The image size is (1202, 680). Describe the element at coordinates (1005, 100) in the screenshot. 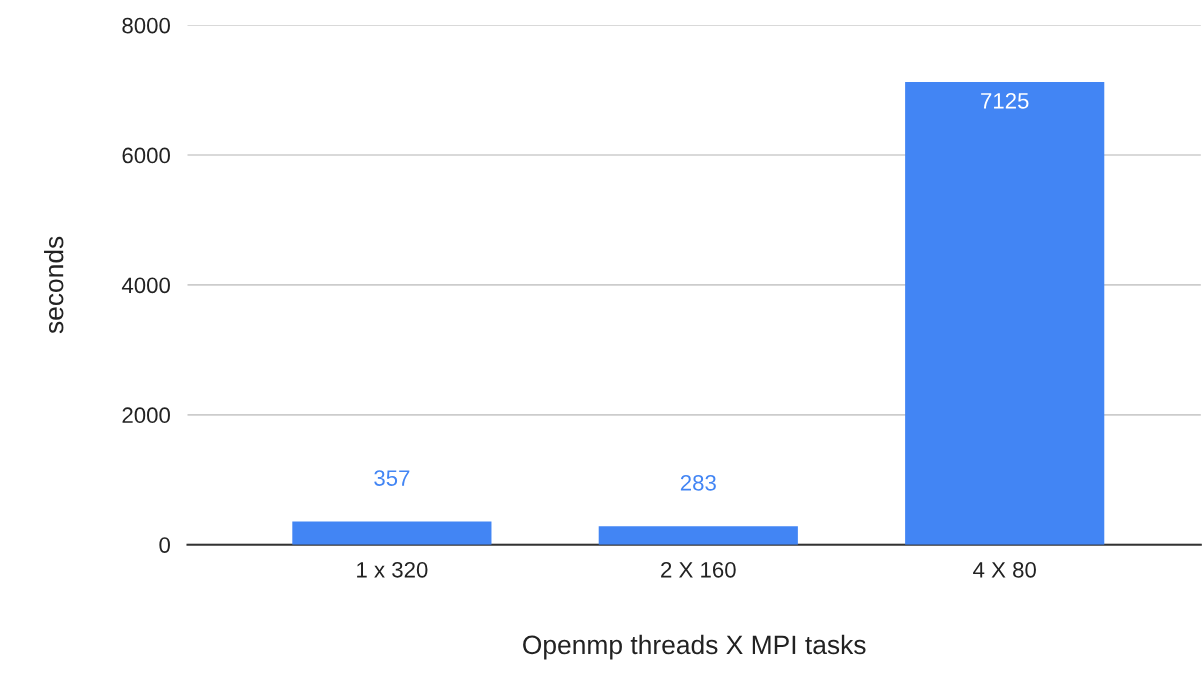

I see `data-label: 7125` at that location.